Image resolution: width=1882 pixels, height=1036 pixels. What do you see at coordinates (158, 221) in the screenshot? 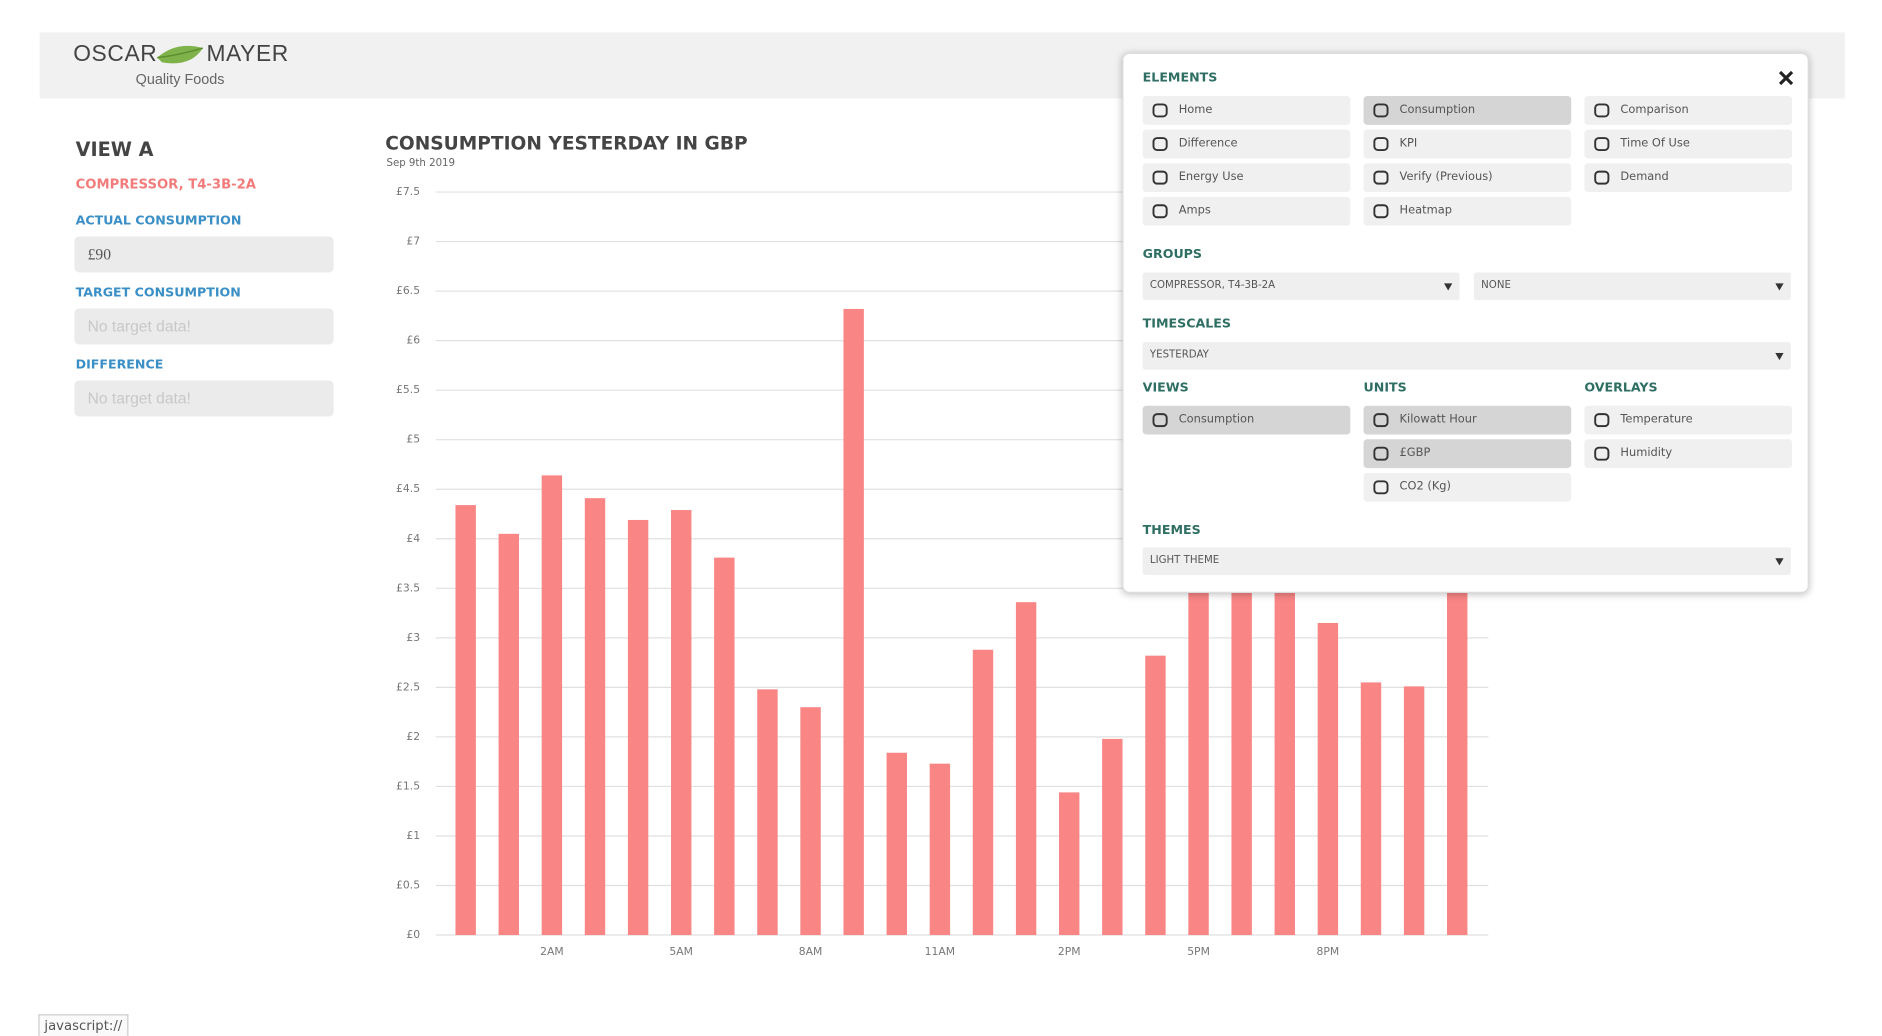
I see `label: ACTUAL CONSUMPTION` at bounding box center [158, 221].